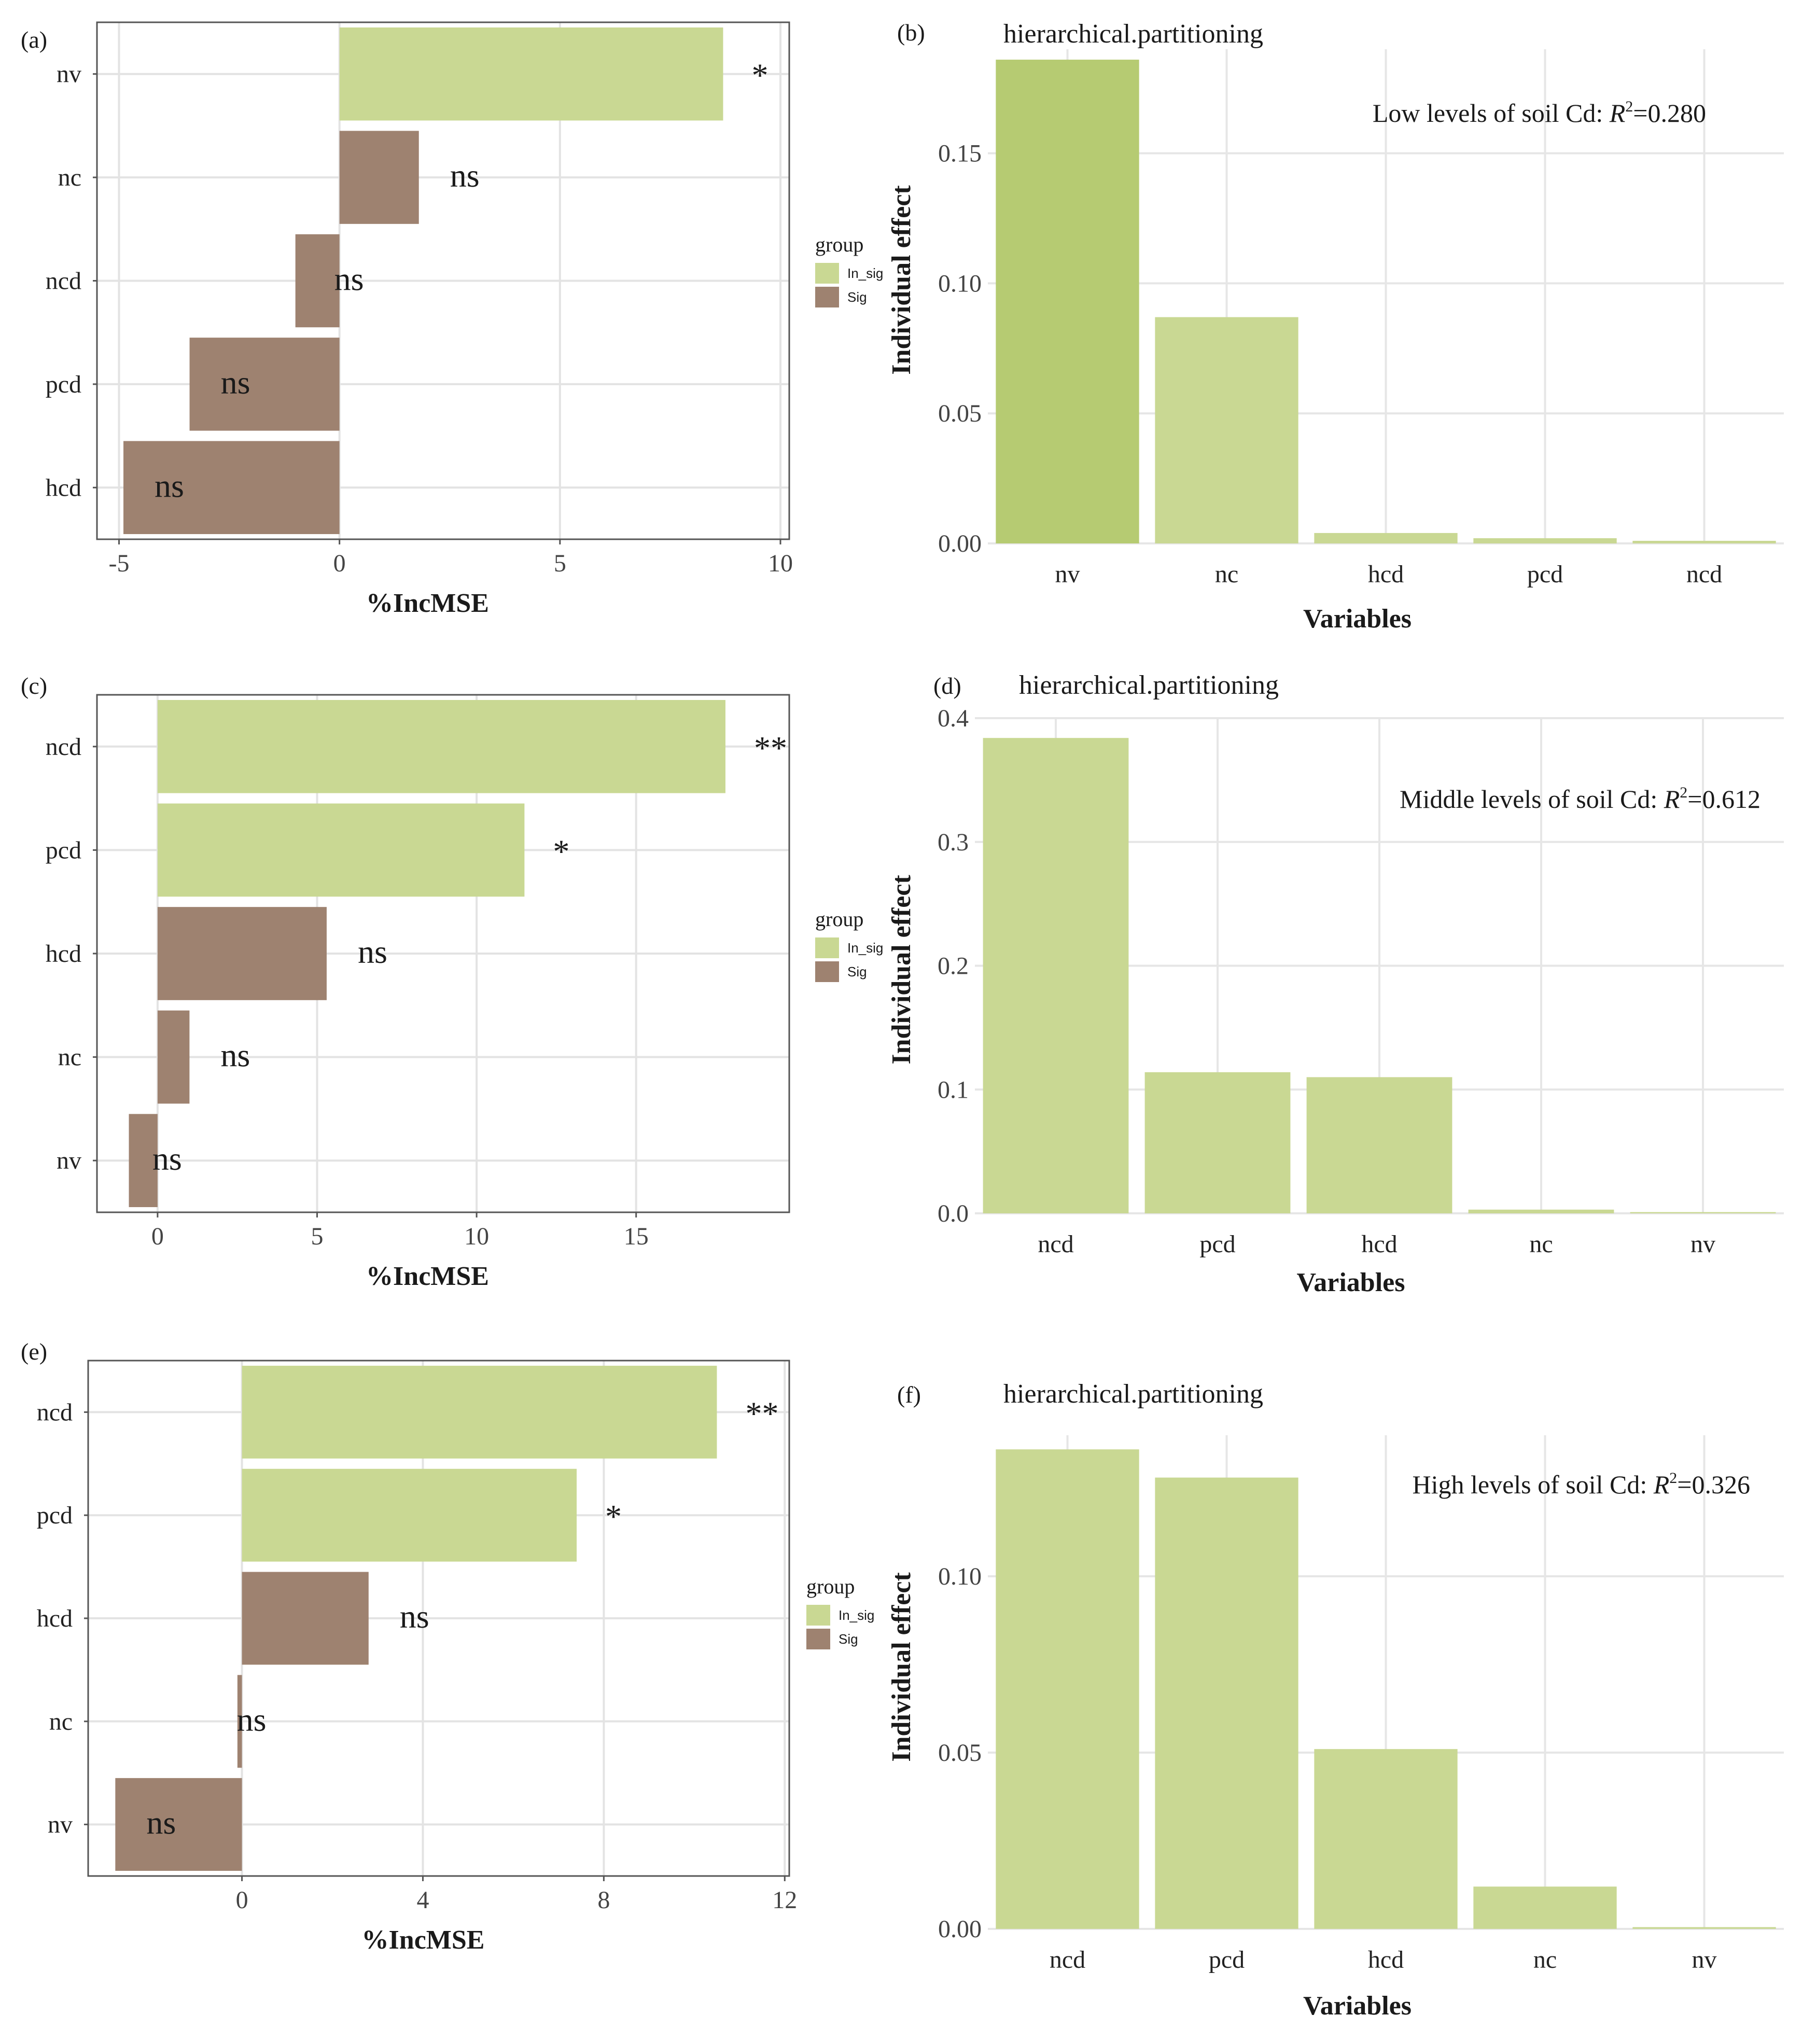 This screenshot has width=1802, height=2044. I want to click on y-tick-label: ncd, so click(64, 747).